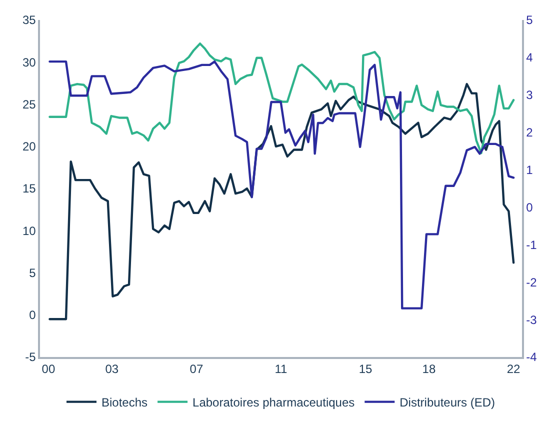 The height and width of the screenshot is (428, 553). I want to click on legend-label: Biotechs, so click(125, 403).